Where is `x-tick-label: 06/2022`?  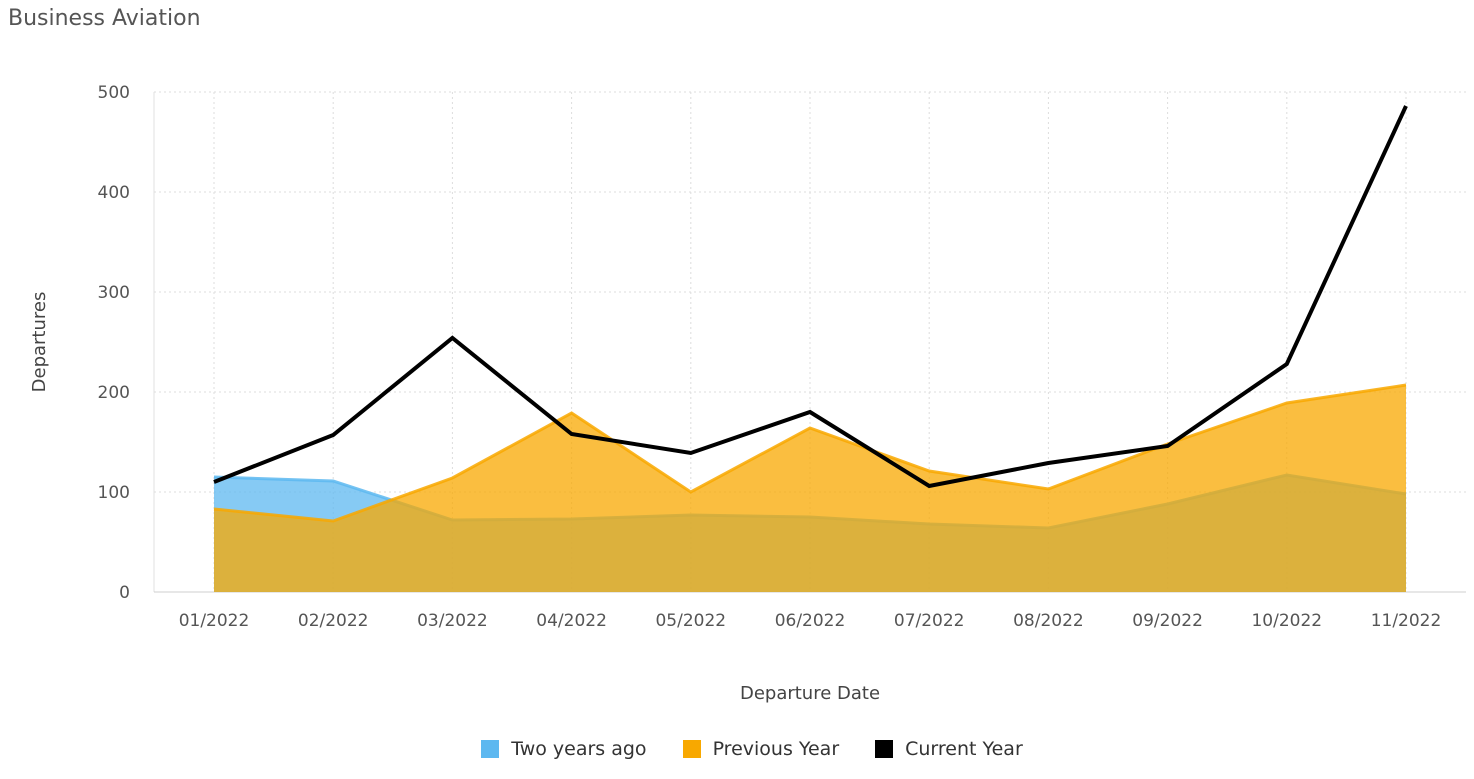 x-tick-label: 06/2022 is located at coordinates (810, 621).